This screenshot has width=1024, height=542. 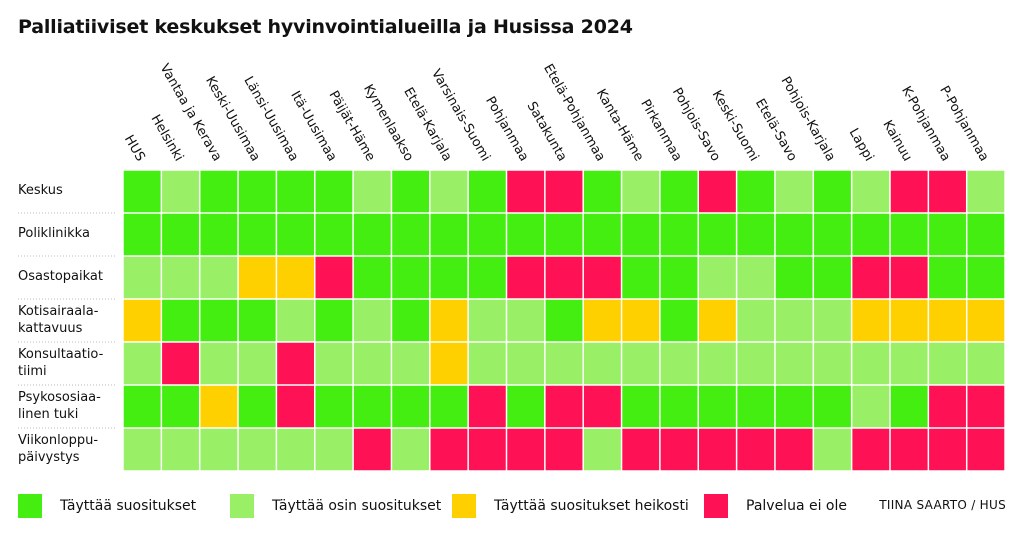 I want to click on row-label: Psykososiaa-linen tuki, so click(x=59, y=406).